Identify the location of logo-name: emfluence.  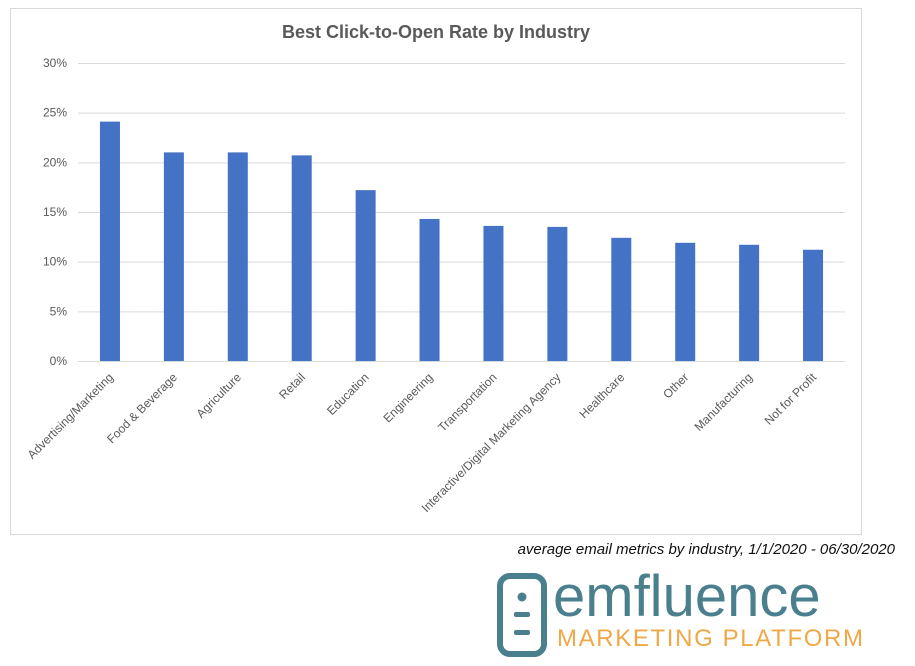
(687, 596).